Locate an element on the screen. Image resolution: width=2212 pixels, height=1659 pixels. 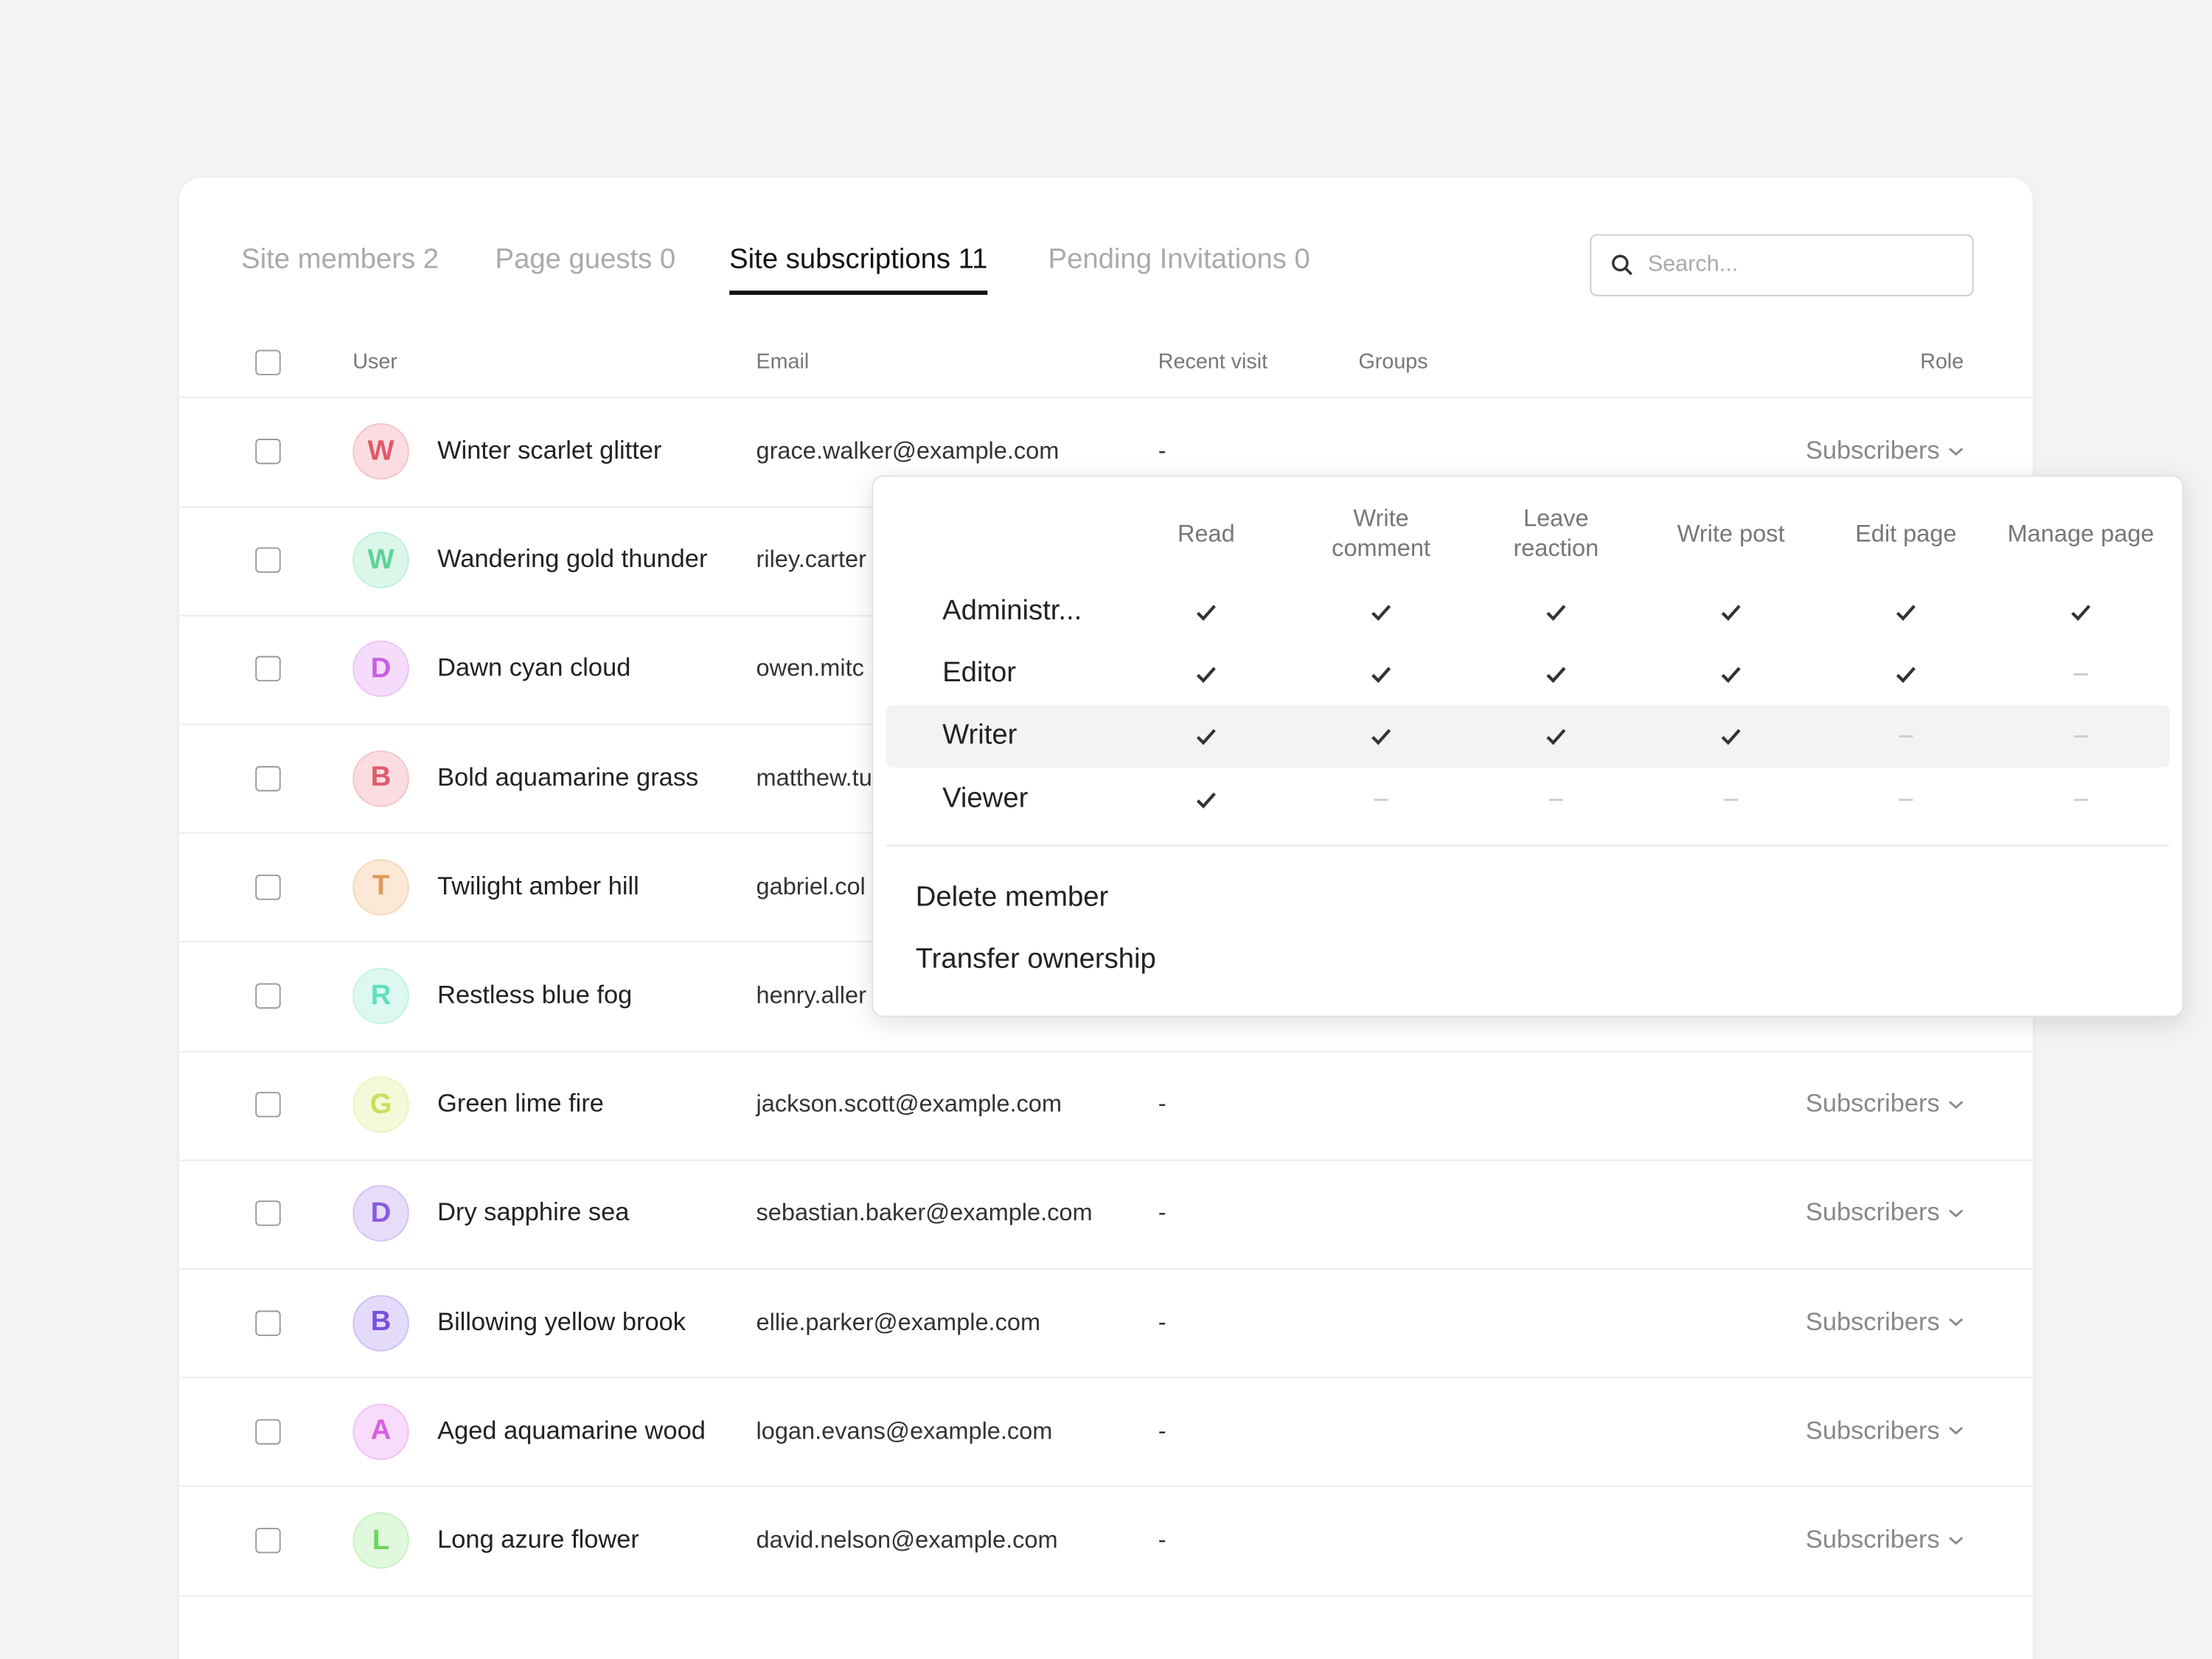
permission-header: Write post is located at coordinates (1731, 533).